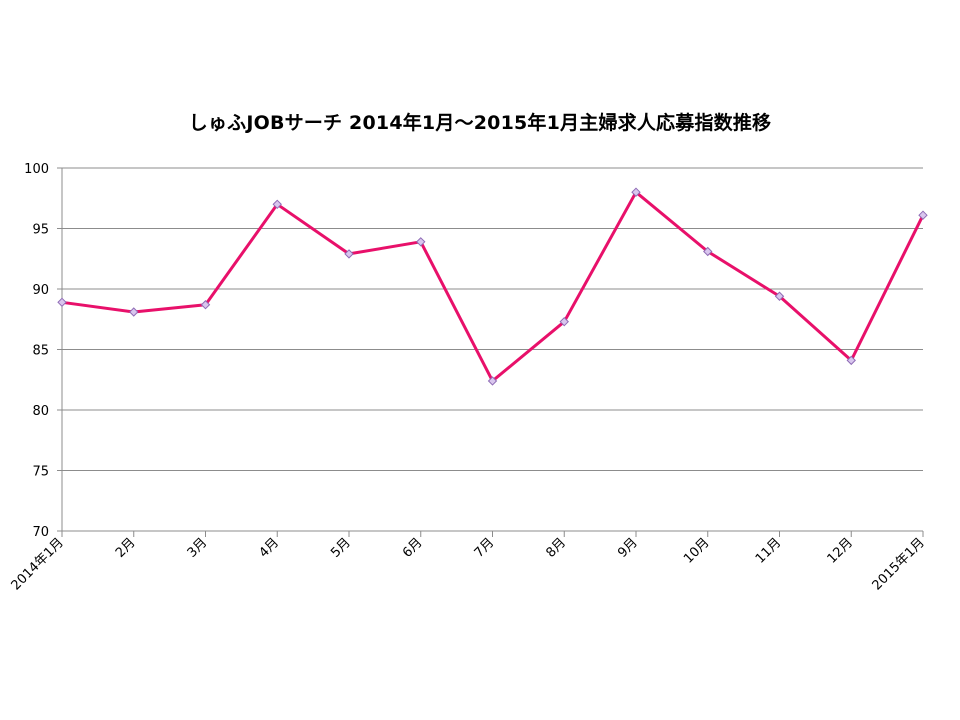  I want to click on y-tick-label: 80, so click(40, 411).